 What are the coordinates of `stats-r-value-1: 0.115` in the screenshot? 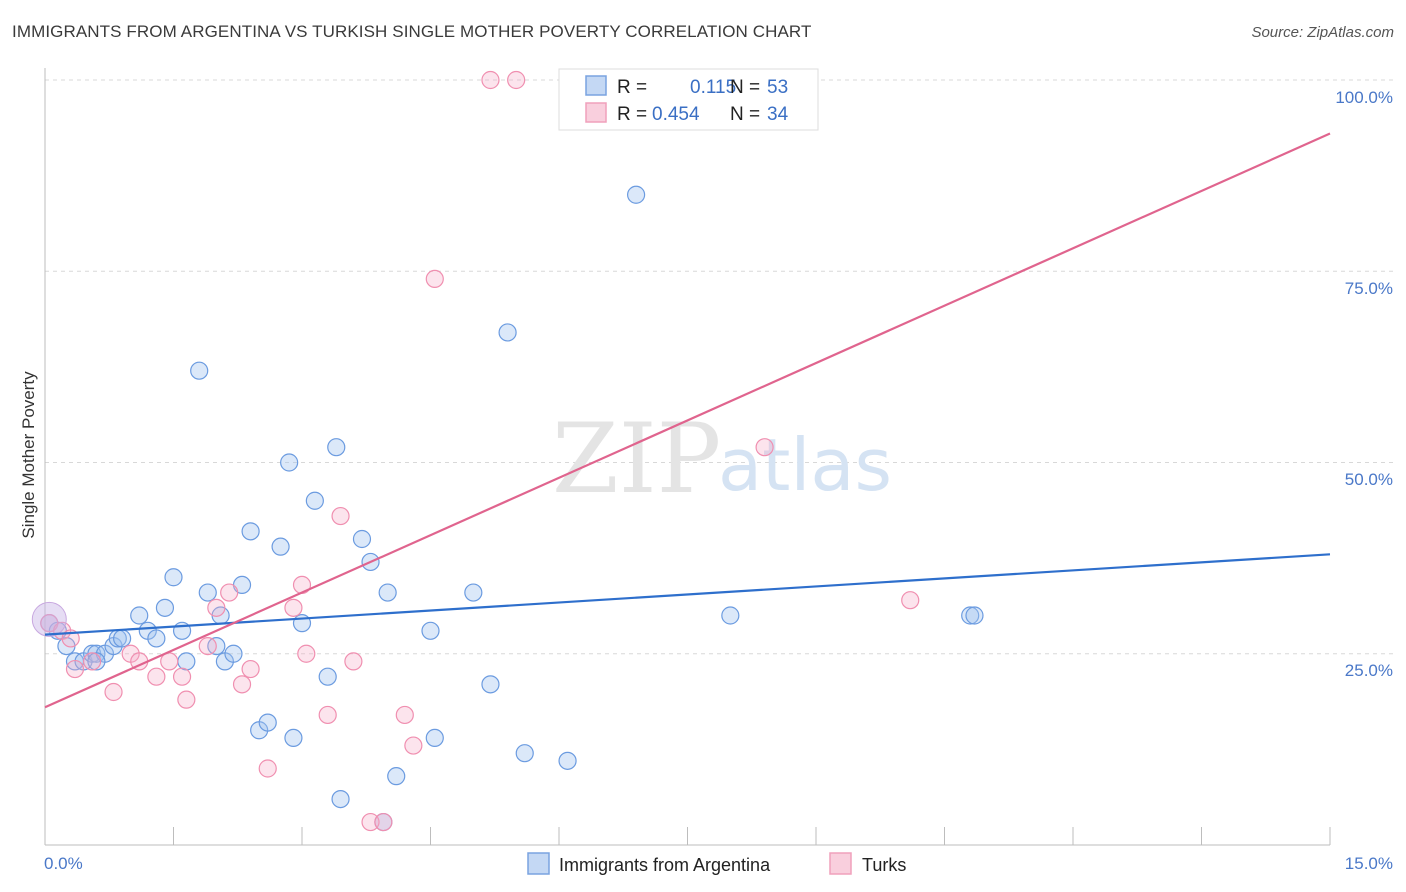 It's located at (713, 87).